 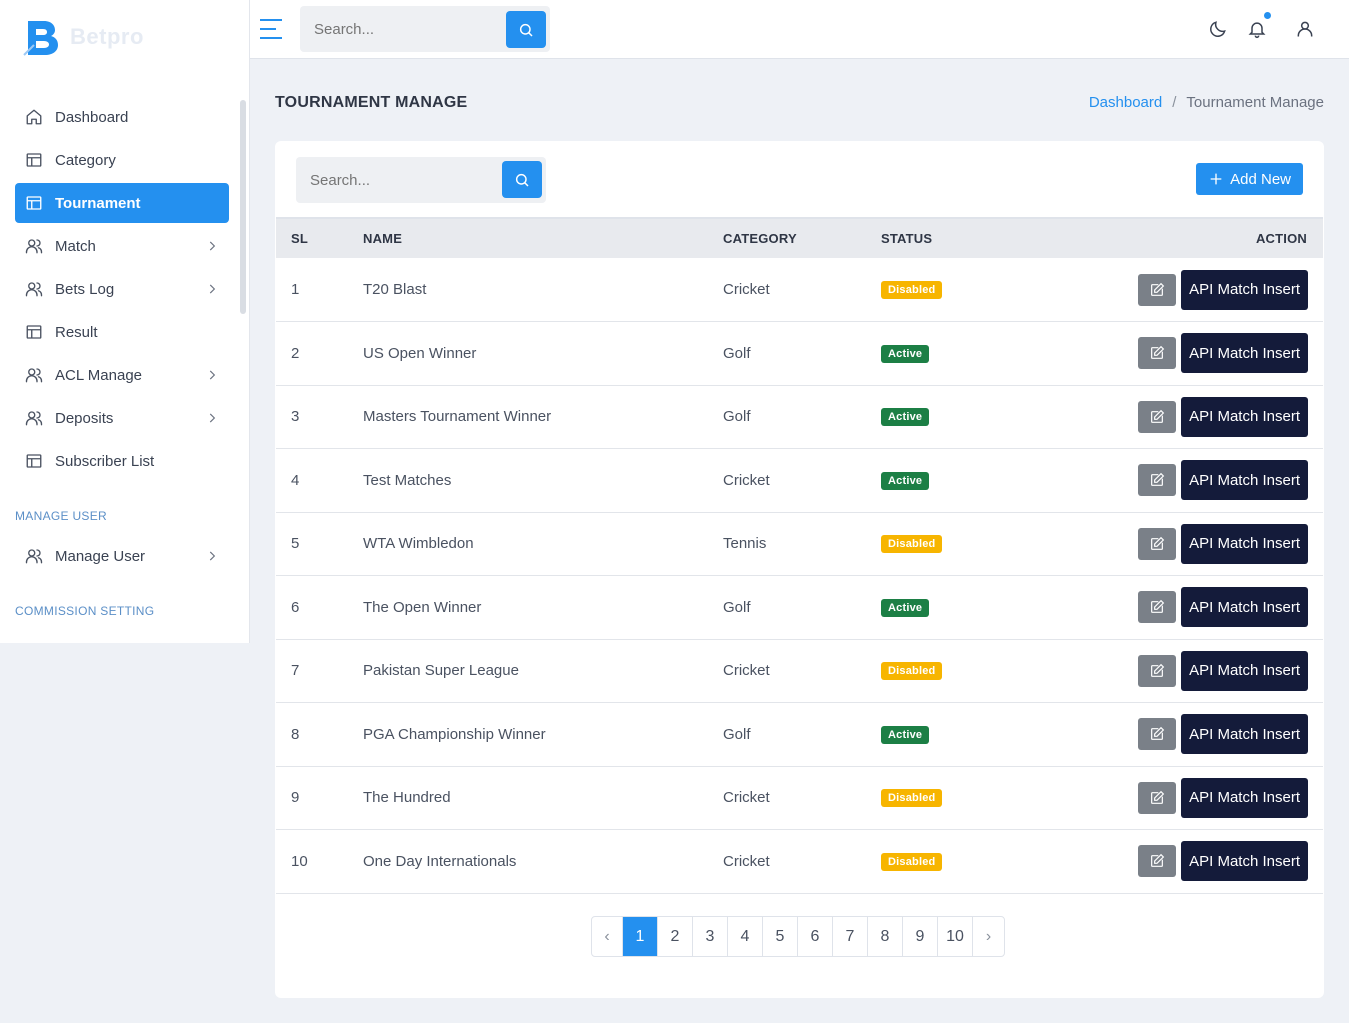 What do you see at coordinates (988, 936) in the screenshot?
I see `pagination-next-button: ›` at bounding box center [988, 936].